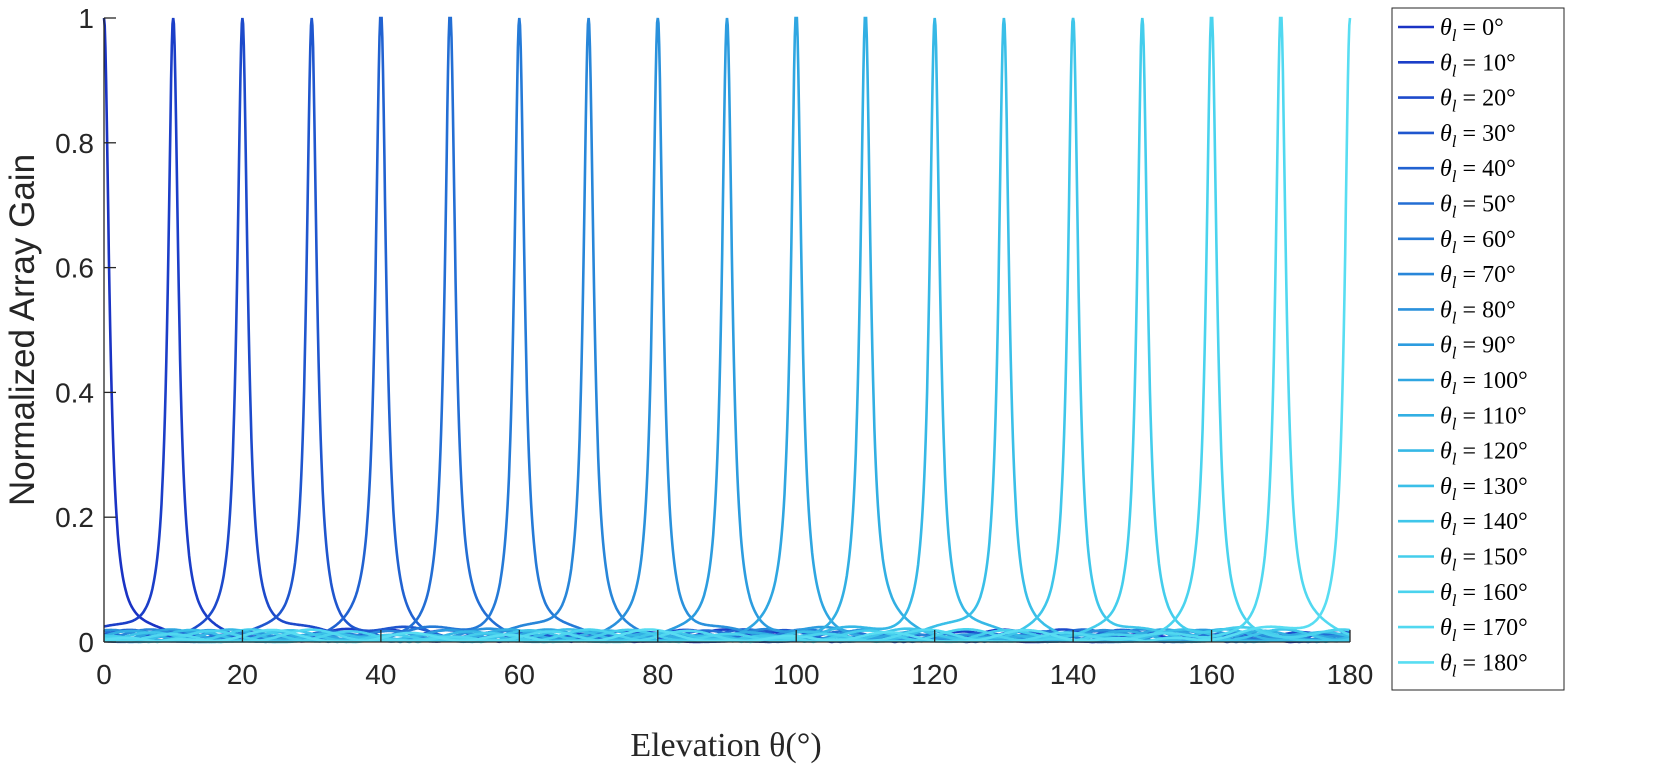 The height and width of the screenshot is (784, 1661). Describe the element at coordinates (1073, 674) in the screenshot. I see `x-tick-label: 140` at that location.